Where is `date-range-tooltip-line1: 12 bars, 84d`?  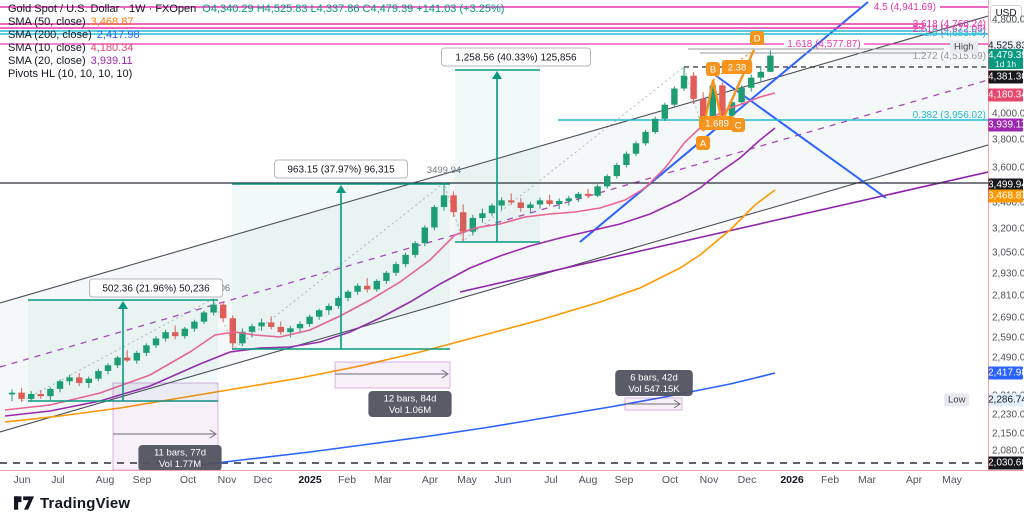 date-range-tooltip-line1: 12 bars, 84d is located at coordinates (410, 399).